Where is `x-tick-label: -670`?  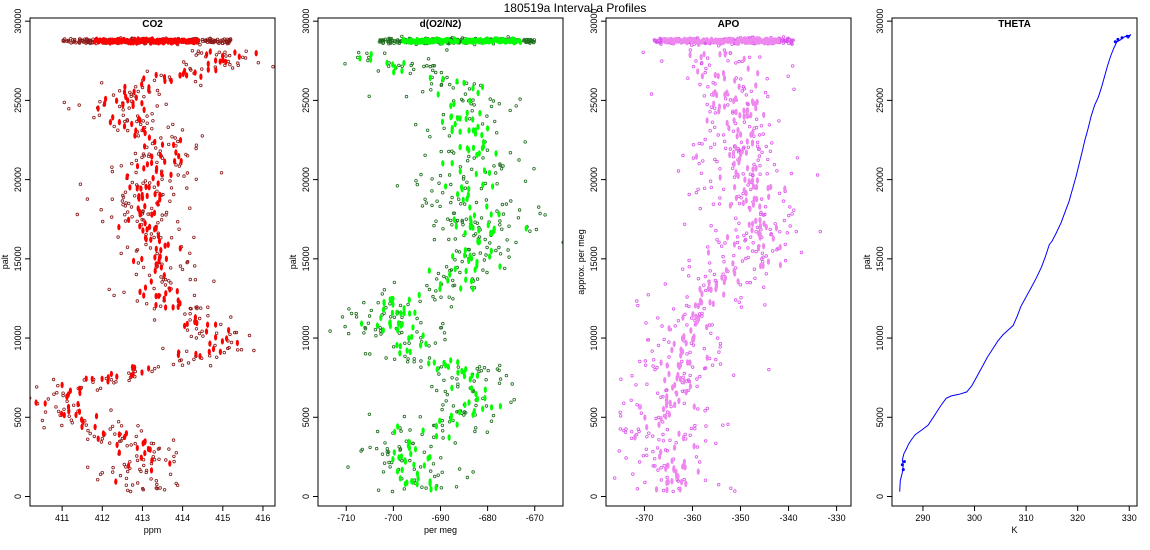 x-tick-label: -670 is located at coordinates (535, 518).